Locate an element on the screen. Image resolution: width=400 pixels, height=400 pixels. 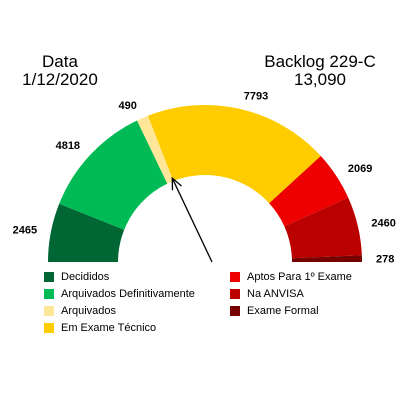
legend-item-arquivados-definitivamente: Arquivados Definitivamente is located at coordinates (119, 293).